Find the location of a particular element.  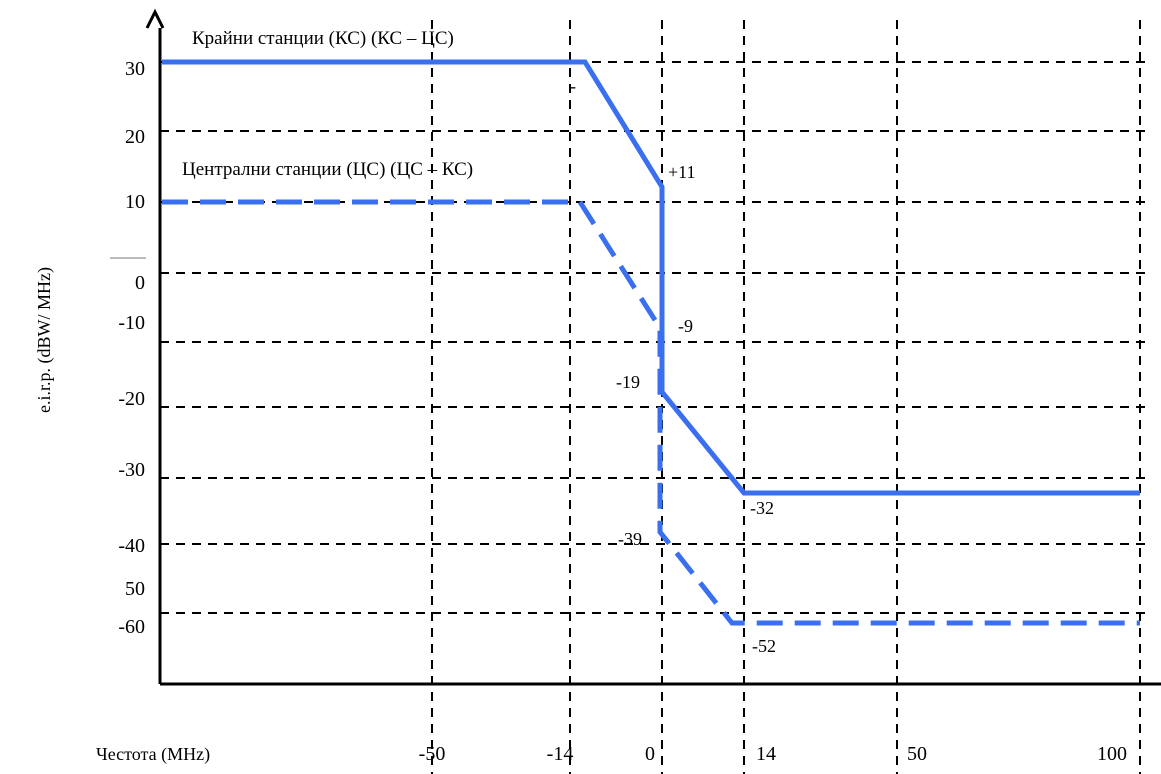

series-label-central-stations: Централни станции (ЦС) (ЦС – КС) is located at coordinates (327, 169).